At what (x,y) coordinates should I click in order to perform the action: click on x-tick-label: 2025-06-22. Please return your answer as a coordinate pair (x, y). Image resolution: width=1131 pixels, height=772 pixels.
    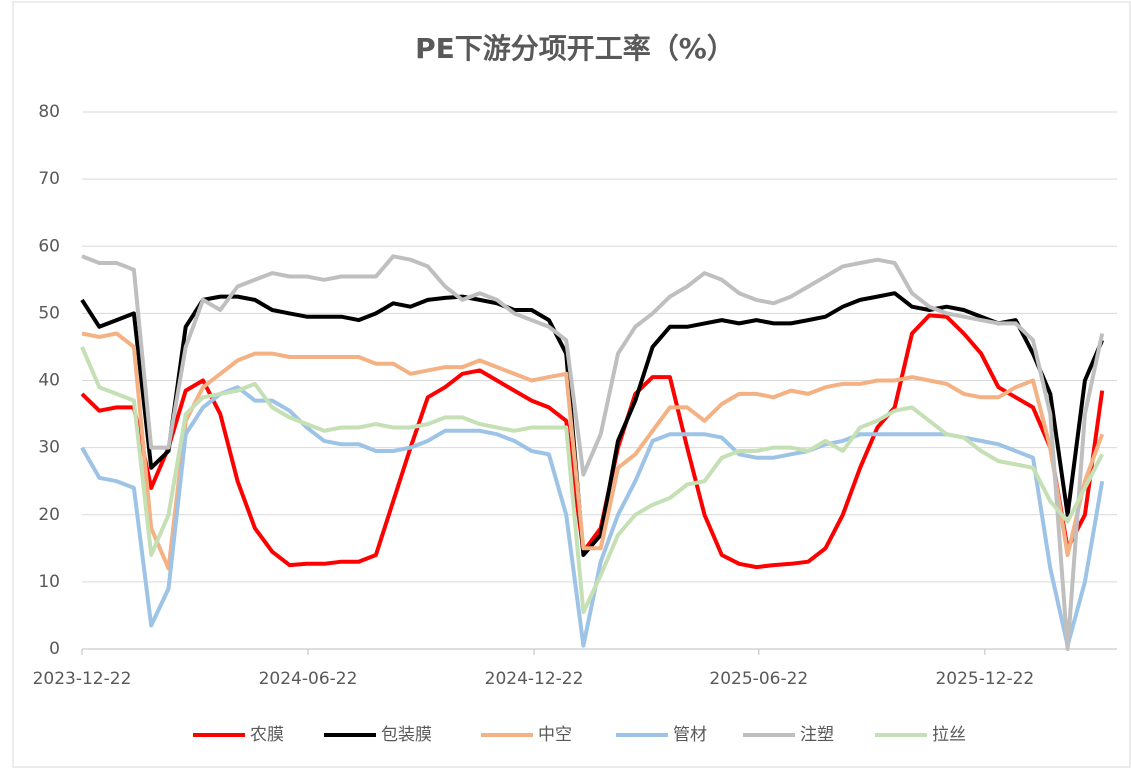
    Looking at the image, I should click on (758, 679).